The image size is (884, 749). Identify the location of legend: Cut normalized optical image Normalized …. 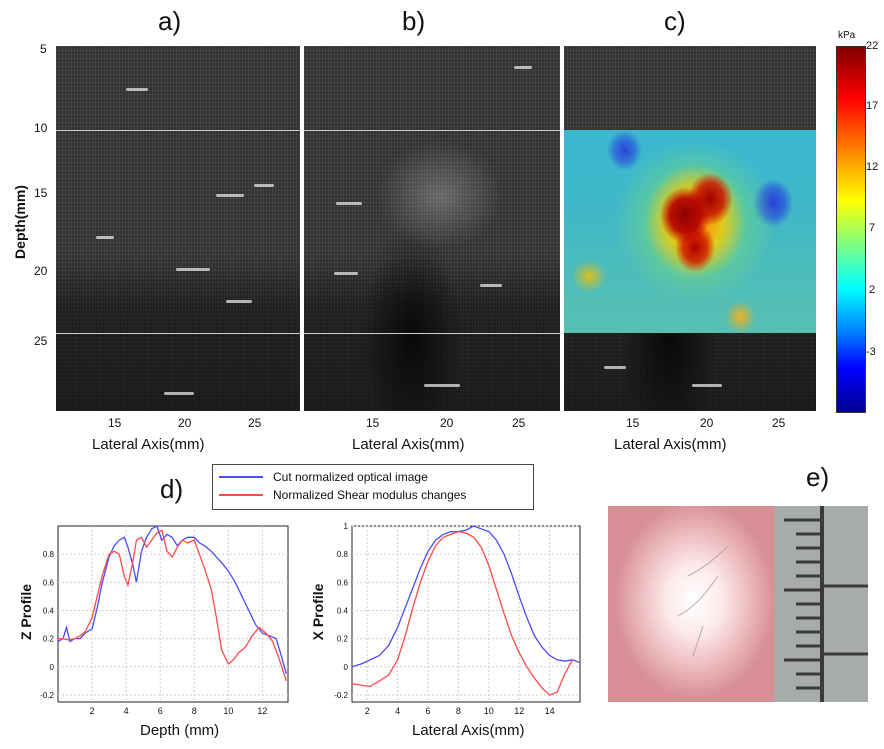
(373, 487).